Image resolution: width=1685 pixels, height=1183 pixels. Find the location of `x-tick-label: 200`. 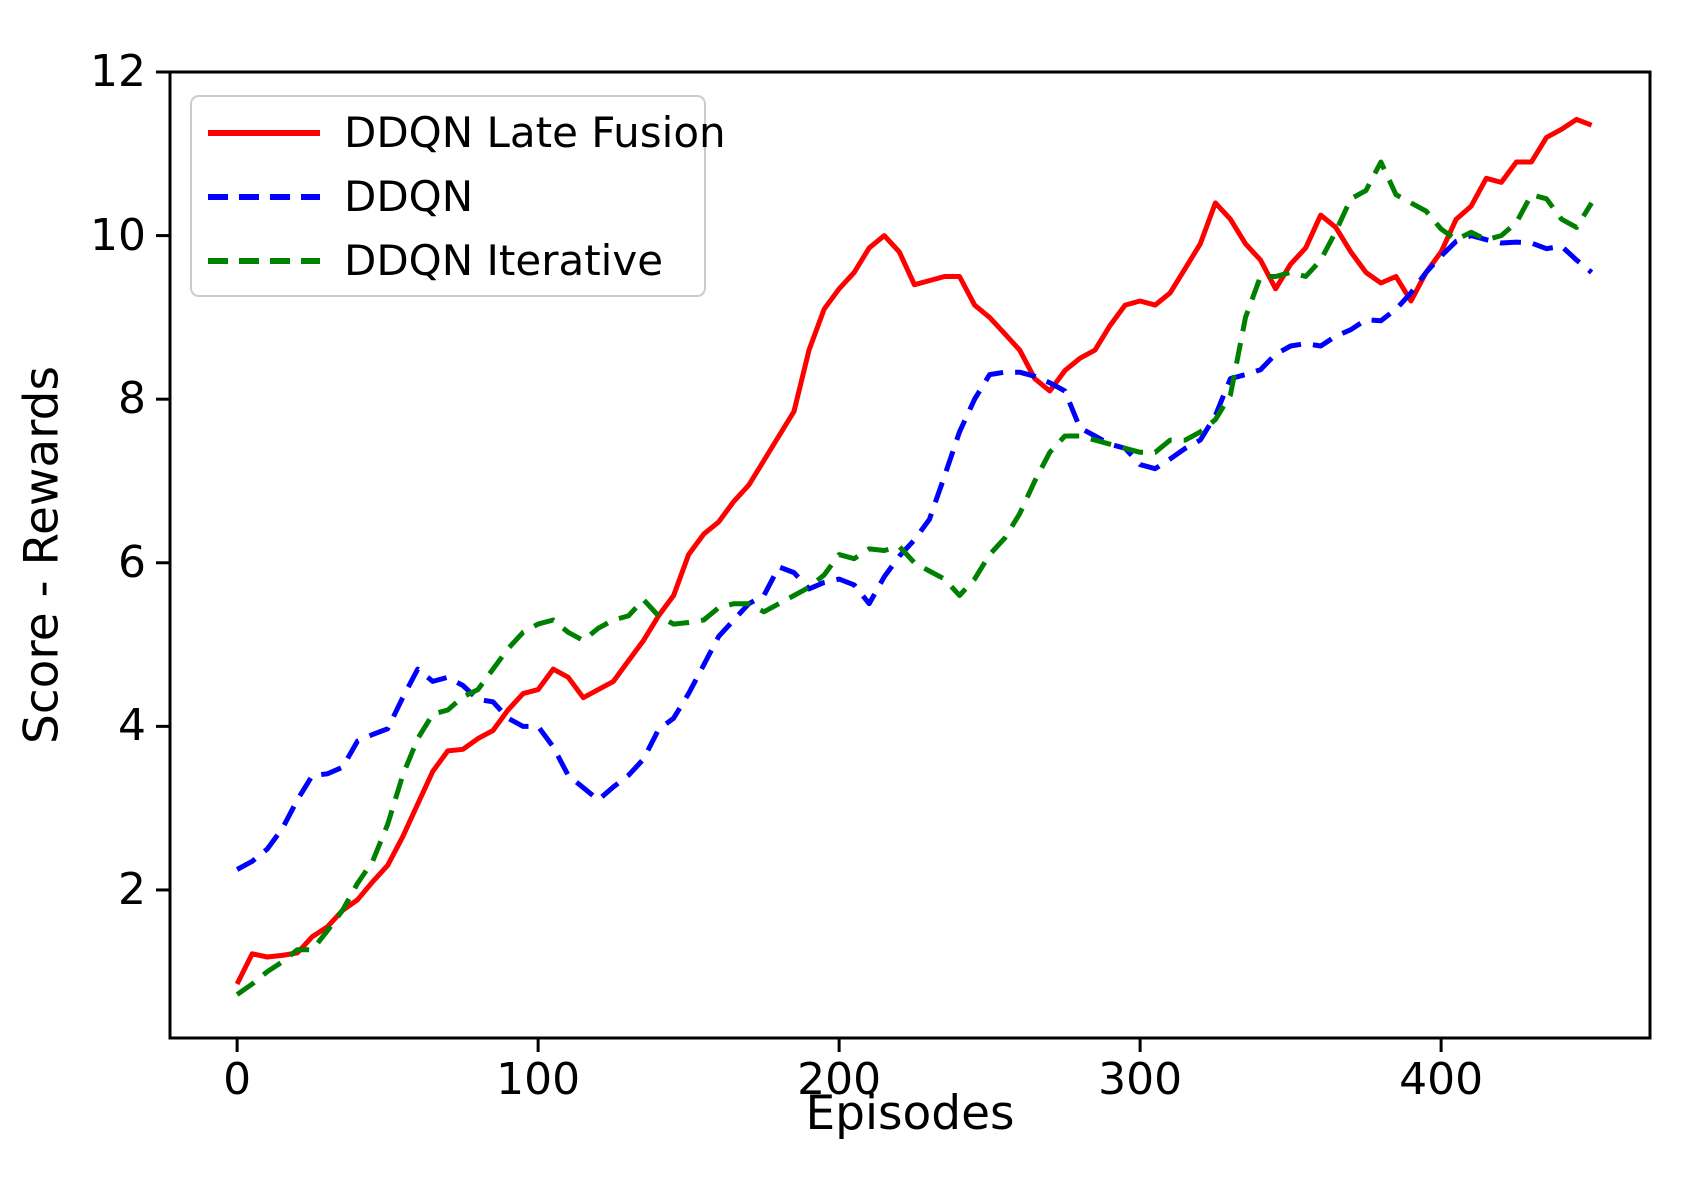

x-tick-label: 200 is located at coordinates (839, 1079).